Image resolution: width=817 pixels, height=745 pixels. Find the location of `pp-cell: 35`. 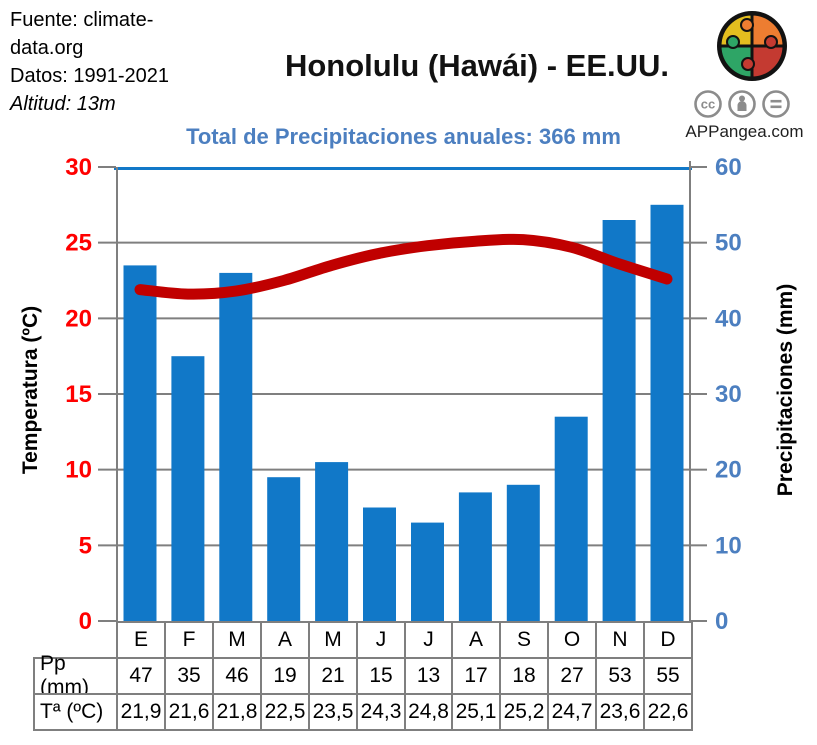

pp-cell: 35 is located at coordinates (189, 676).